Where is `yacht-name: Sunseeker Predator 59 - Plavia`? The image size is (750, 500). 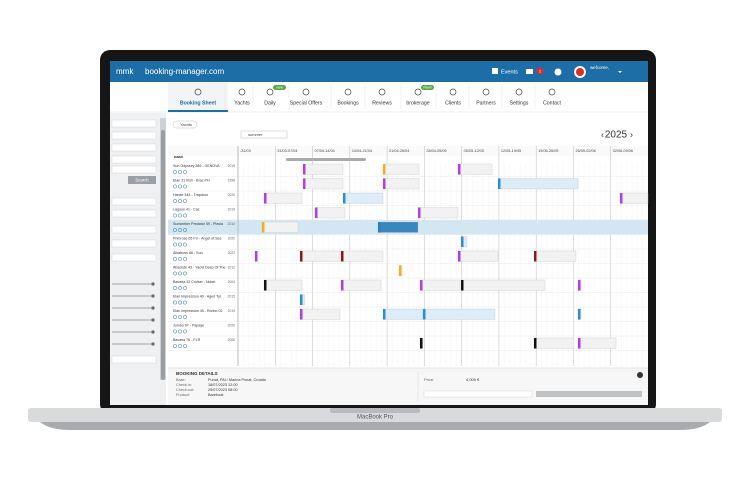 yacht-name: Sunseeker Predator 59 - Plavia is located at coordinates (198, 224).